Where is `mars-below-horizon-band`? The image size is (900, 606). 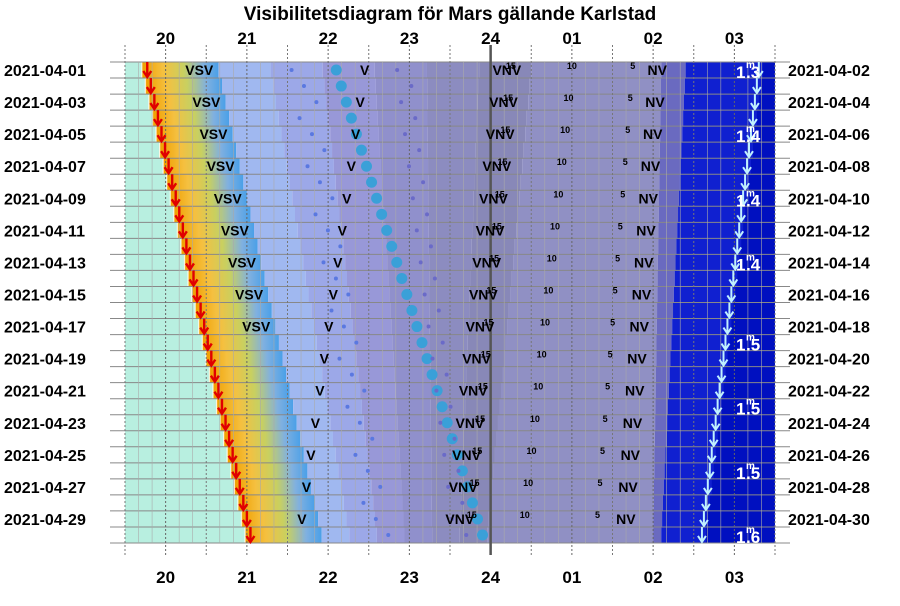 mars-below-horizon-band is located at coordinates (583, 311).